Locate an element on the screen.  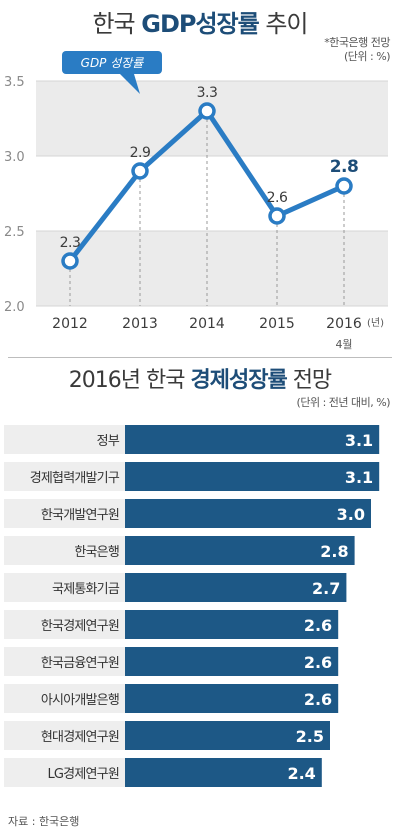
bar-category-label: 아시아개발은행 is located at coordinates (80, 700).